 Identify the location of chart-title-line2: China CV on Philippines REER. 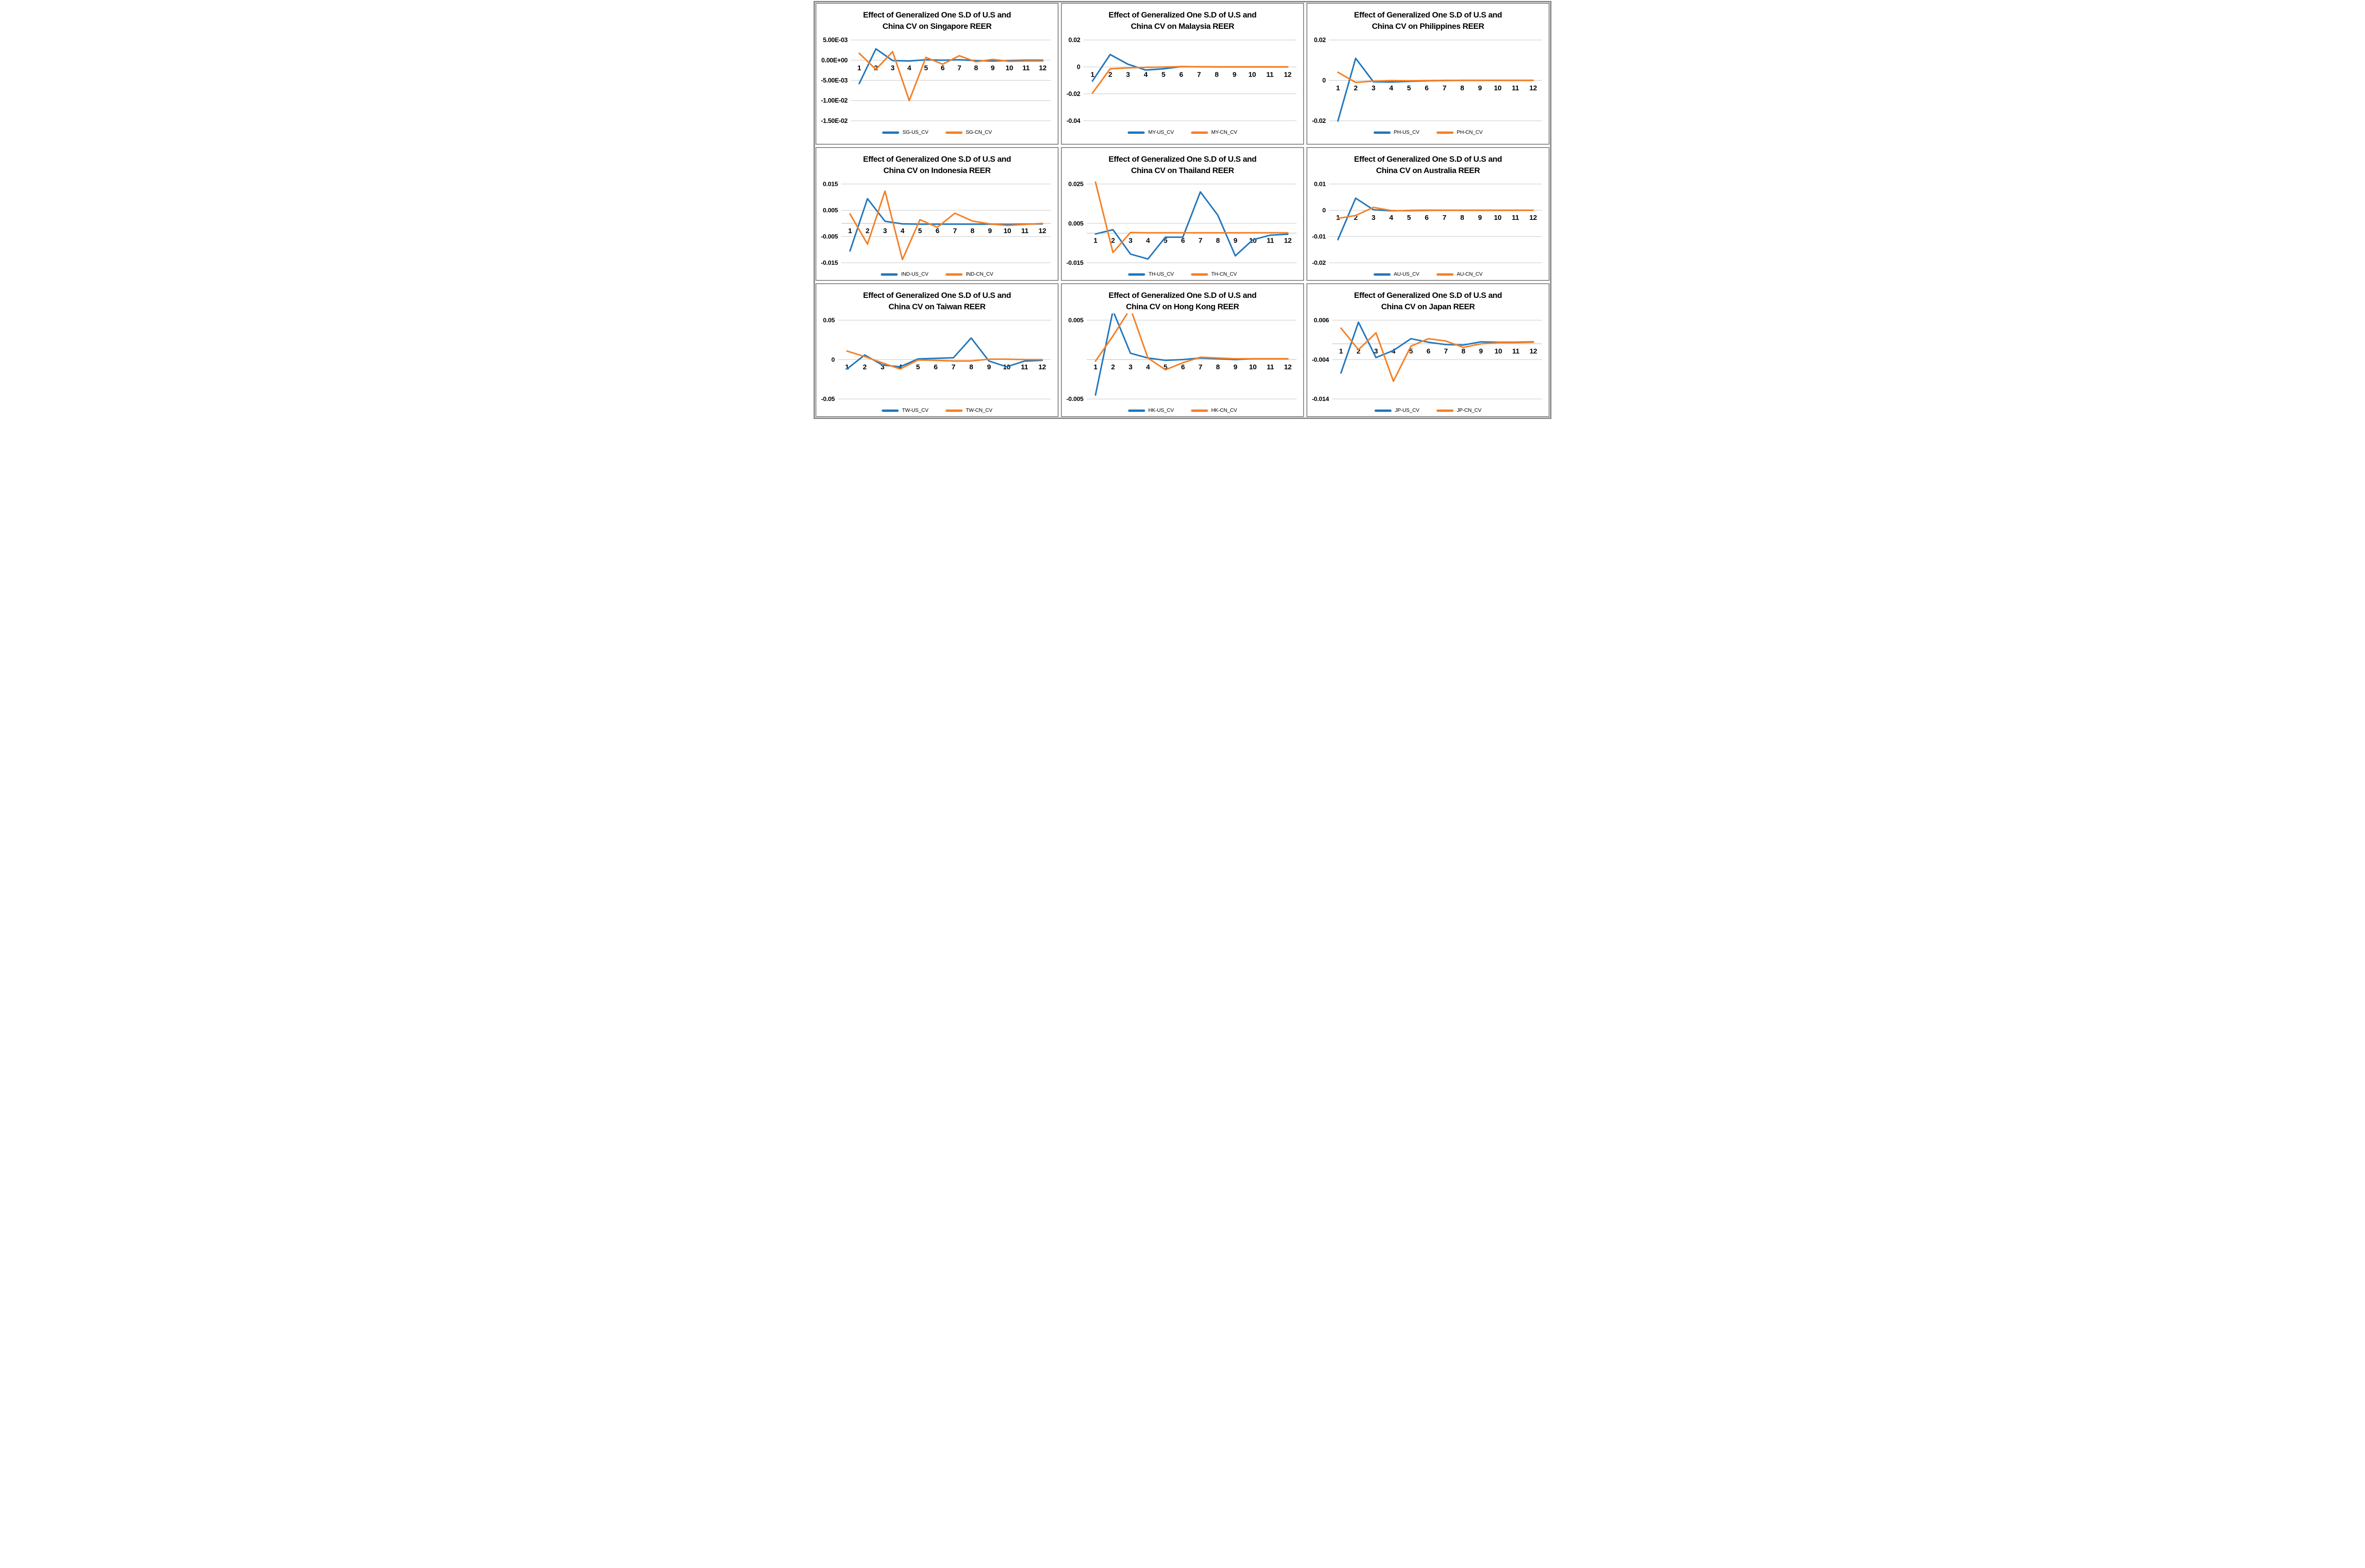
(1428, 27).